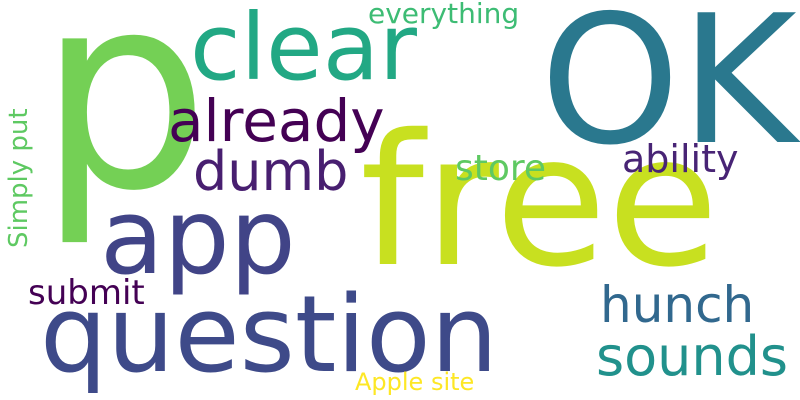  Describe the element at coordinates (501, 168) in the screenshot. I see `word-store: store` at that location.